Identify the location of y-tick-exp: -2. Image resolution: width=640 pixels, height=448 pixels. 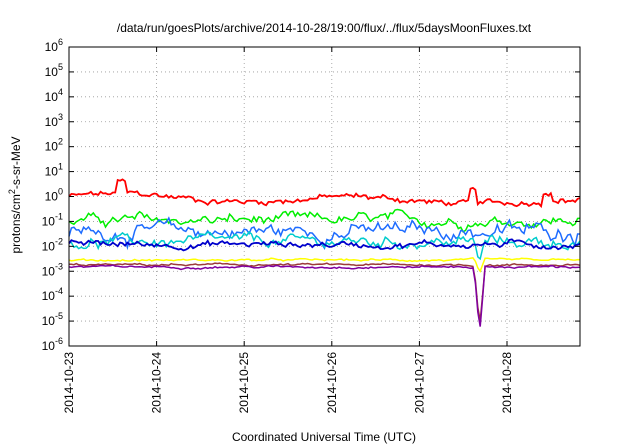
(59, 241).